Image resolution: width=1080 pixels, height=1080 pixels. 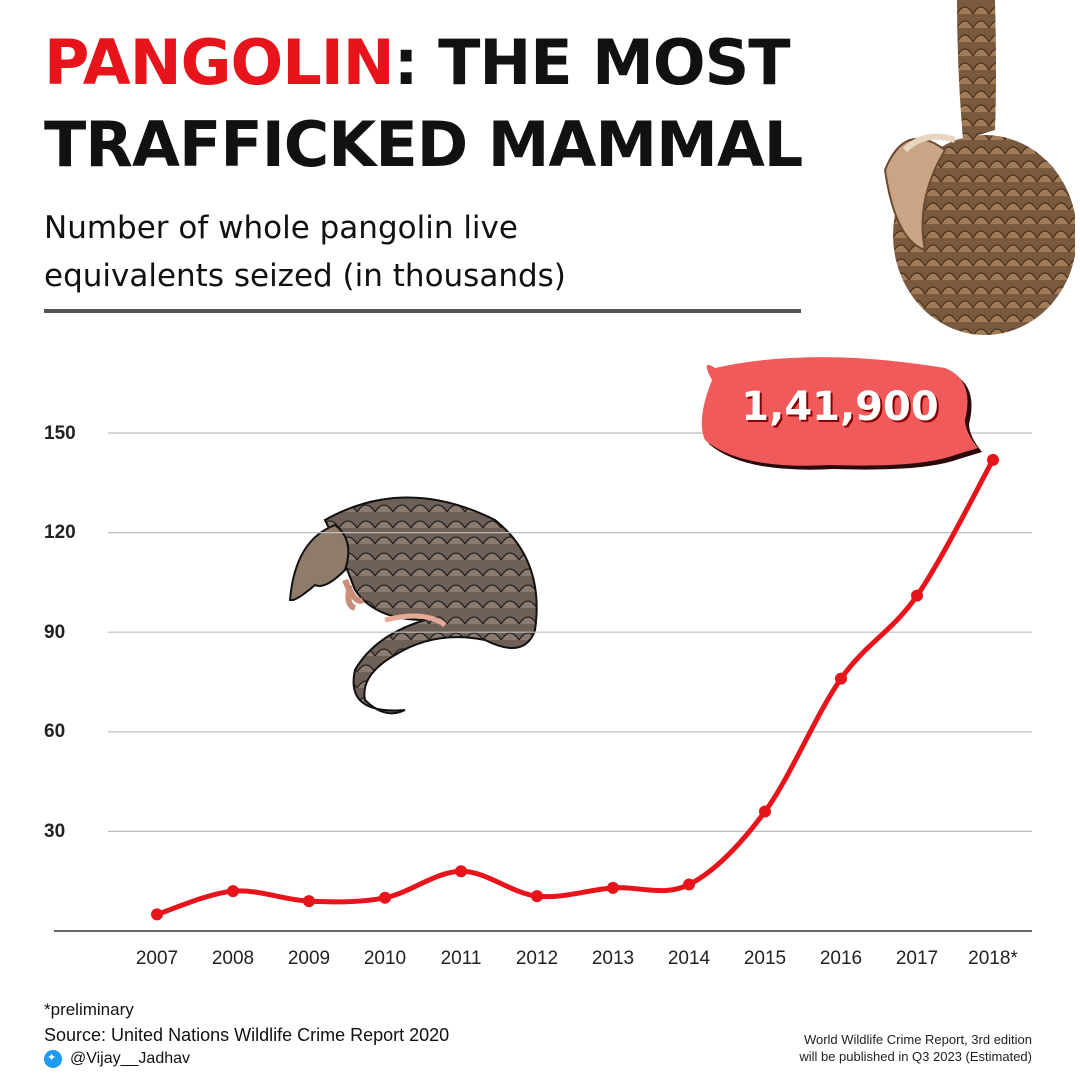 I want to click on x-tick-label: 2013, so click(x=613, y=958).